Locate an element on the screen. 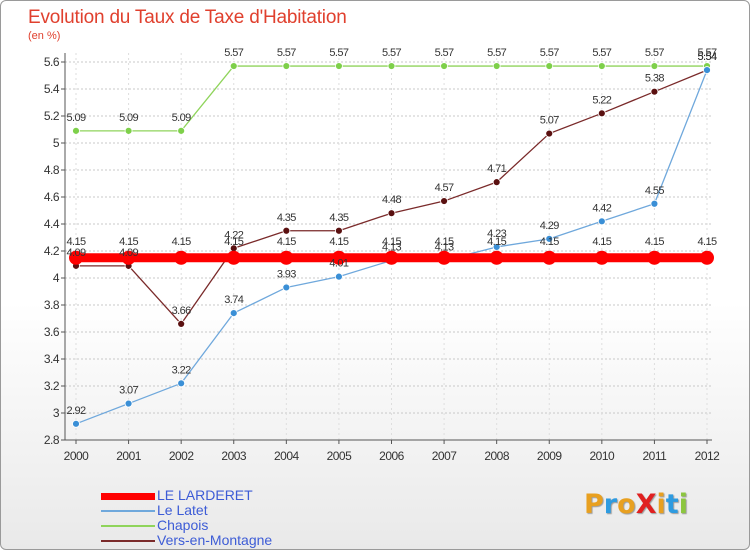 Image resolution: width=750 pixels, height=550 pixels. data-label-le-latet: 3.93 is located at coordinates (286, 274).